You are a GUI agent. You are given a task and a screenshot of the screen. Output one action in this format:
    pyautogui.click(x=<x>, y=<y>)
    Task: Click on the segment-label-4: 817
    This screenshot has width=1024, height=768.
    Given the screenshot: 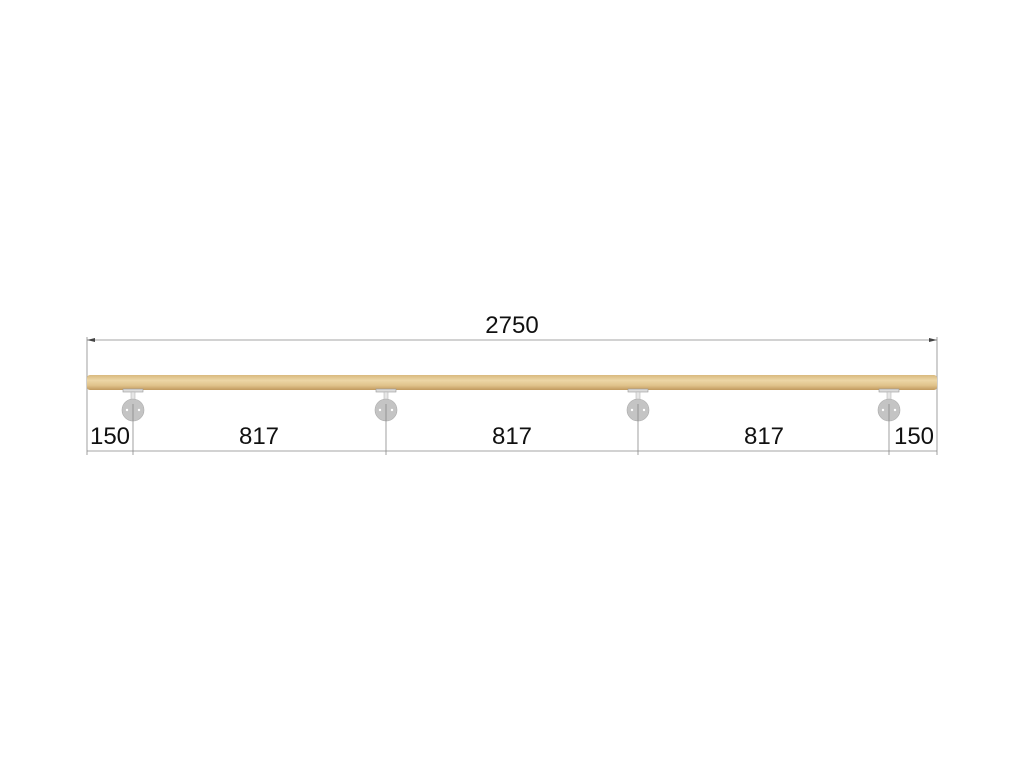 What is the action you would take?
    pyautogui.click(x=764, y=436)
    